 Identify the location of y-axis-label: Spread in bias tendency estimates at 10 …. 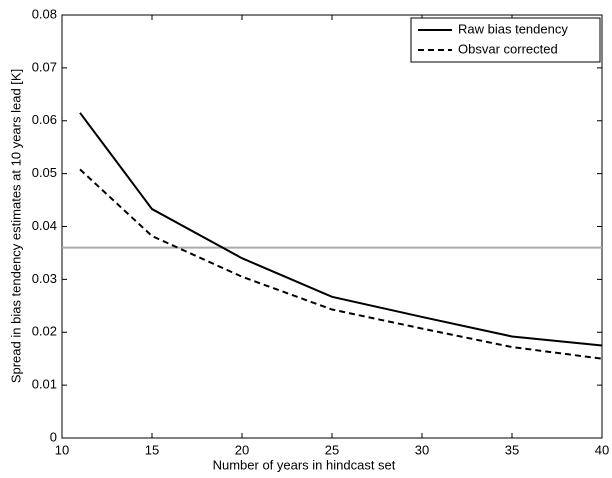
(15, 226).